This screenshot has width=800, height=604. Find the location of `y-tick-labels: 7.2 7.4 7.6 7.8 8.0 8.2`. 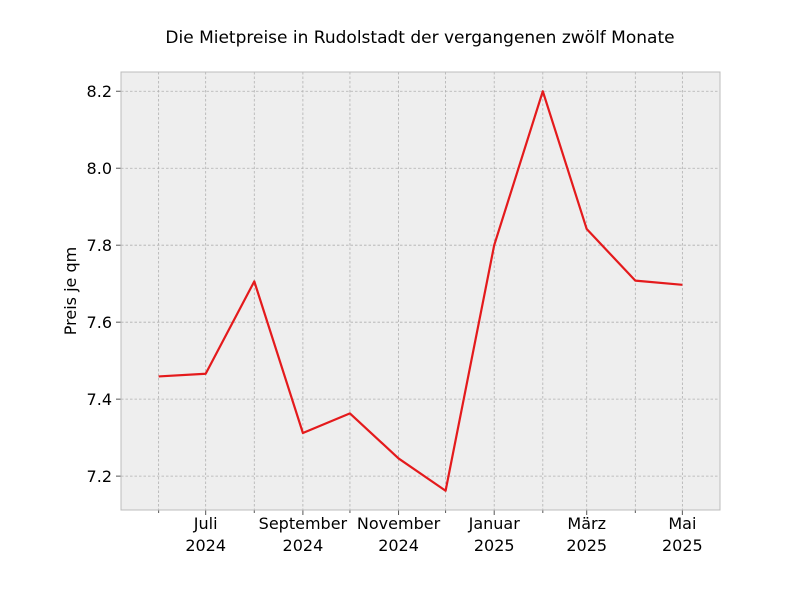

y-tick-labels: 7.2 7.4 7.6 7.8 8.0 8.2 is located at coordinates (99, 284).